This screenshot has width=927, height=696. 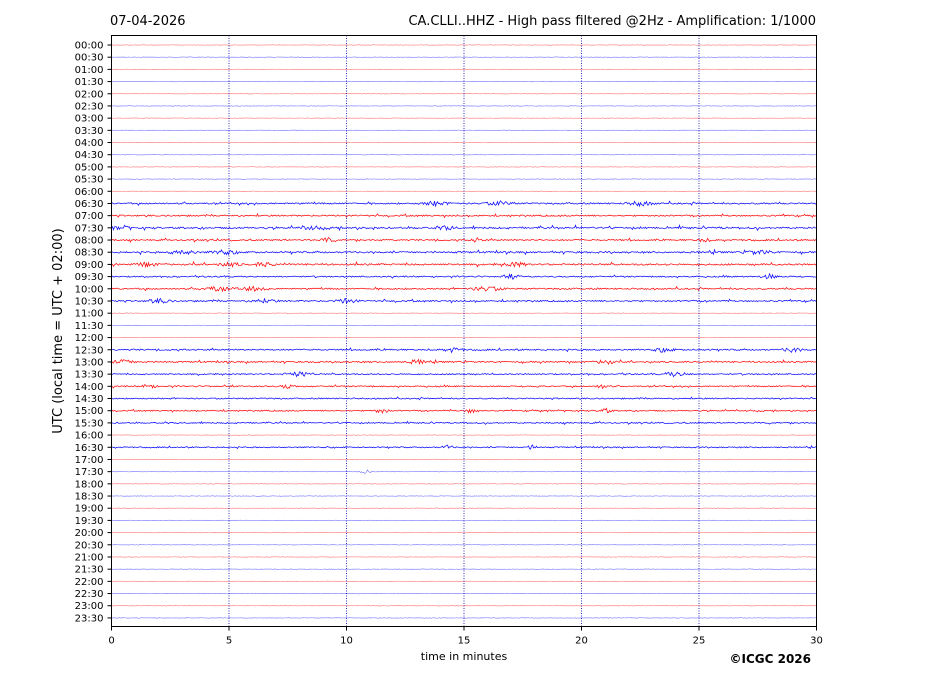 What do you see at coordinates (111, 641) in the screenshot?
I see `x-tick-label: 0` at bounding box center [111, 641].